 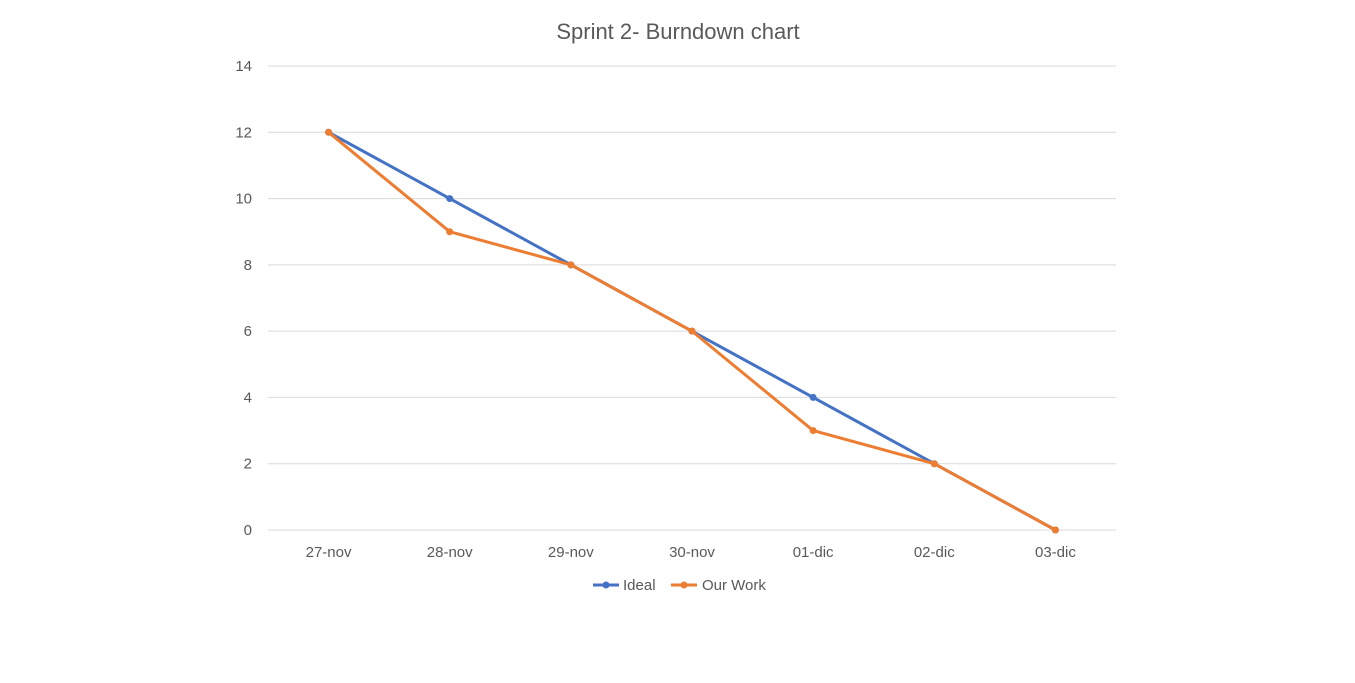 I want to click on legend-item-our-work: Our Work, so click(x=718, y=585).